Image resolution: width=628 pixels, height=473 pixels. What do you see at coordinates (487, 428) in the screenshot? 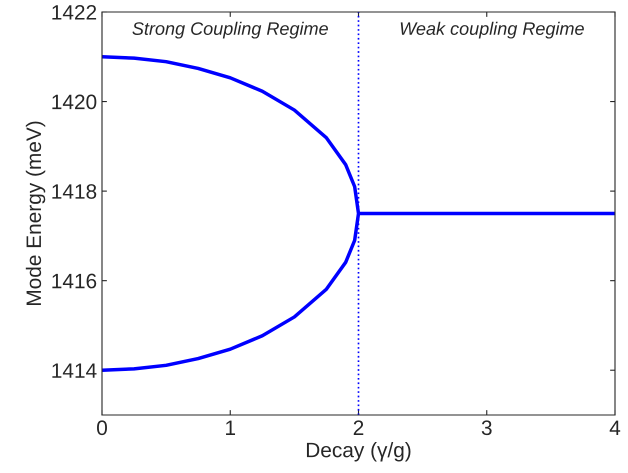
I see `x-tick-label: 3` at bounding box center [487, 428].